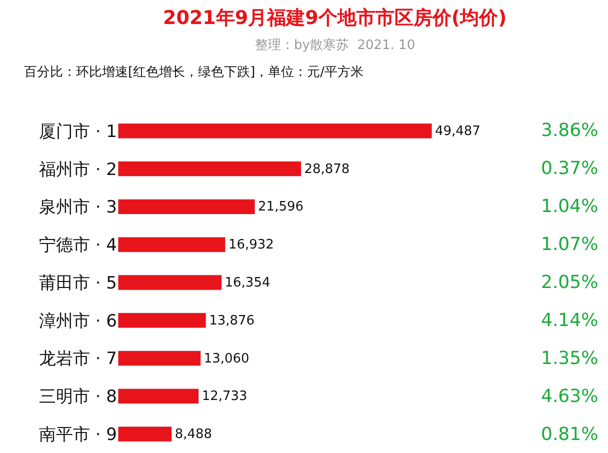 The image size is (608, 453). What do you see at coordinates (225, 396) in the screenshot?
I see `data-label: 12,733` at bounding box center [225, 396].